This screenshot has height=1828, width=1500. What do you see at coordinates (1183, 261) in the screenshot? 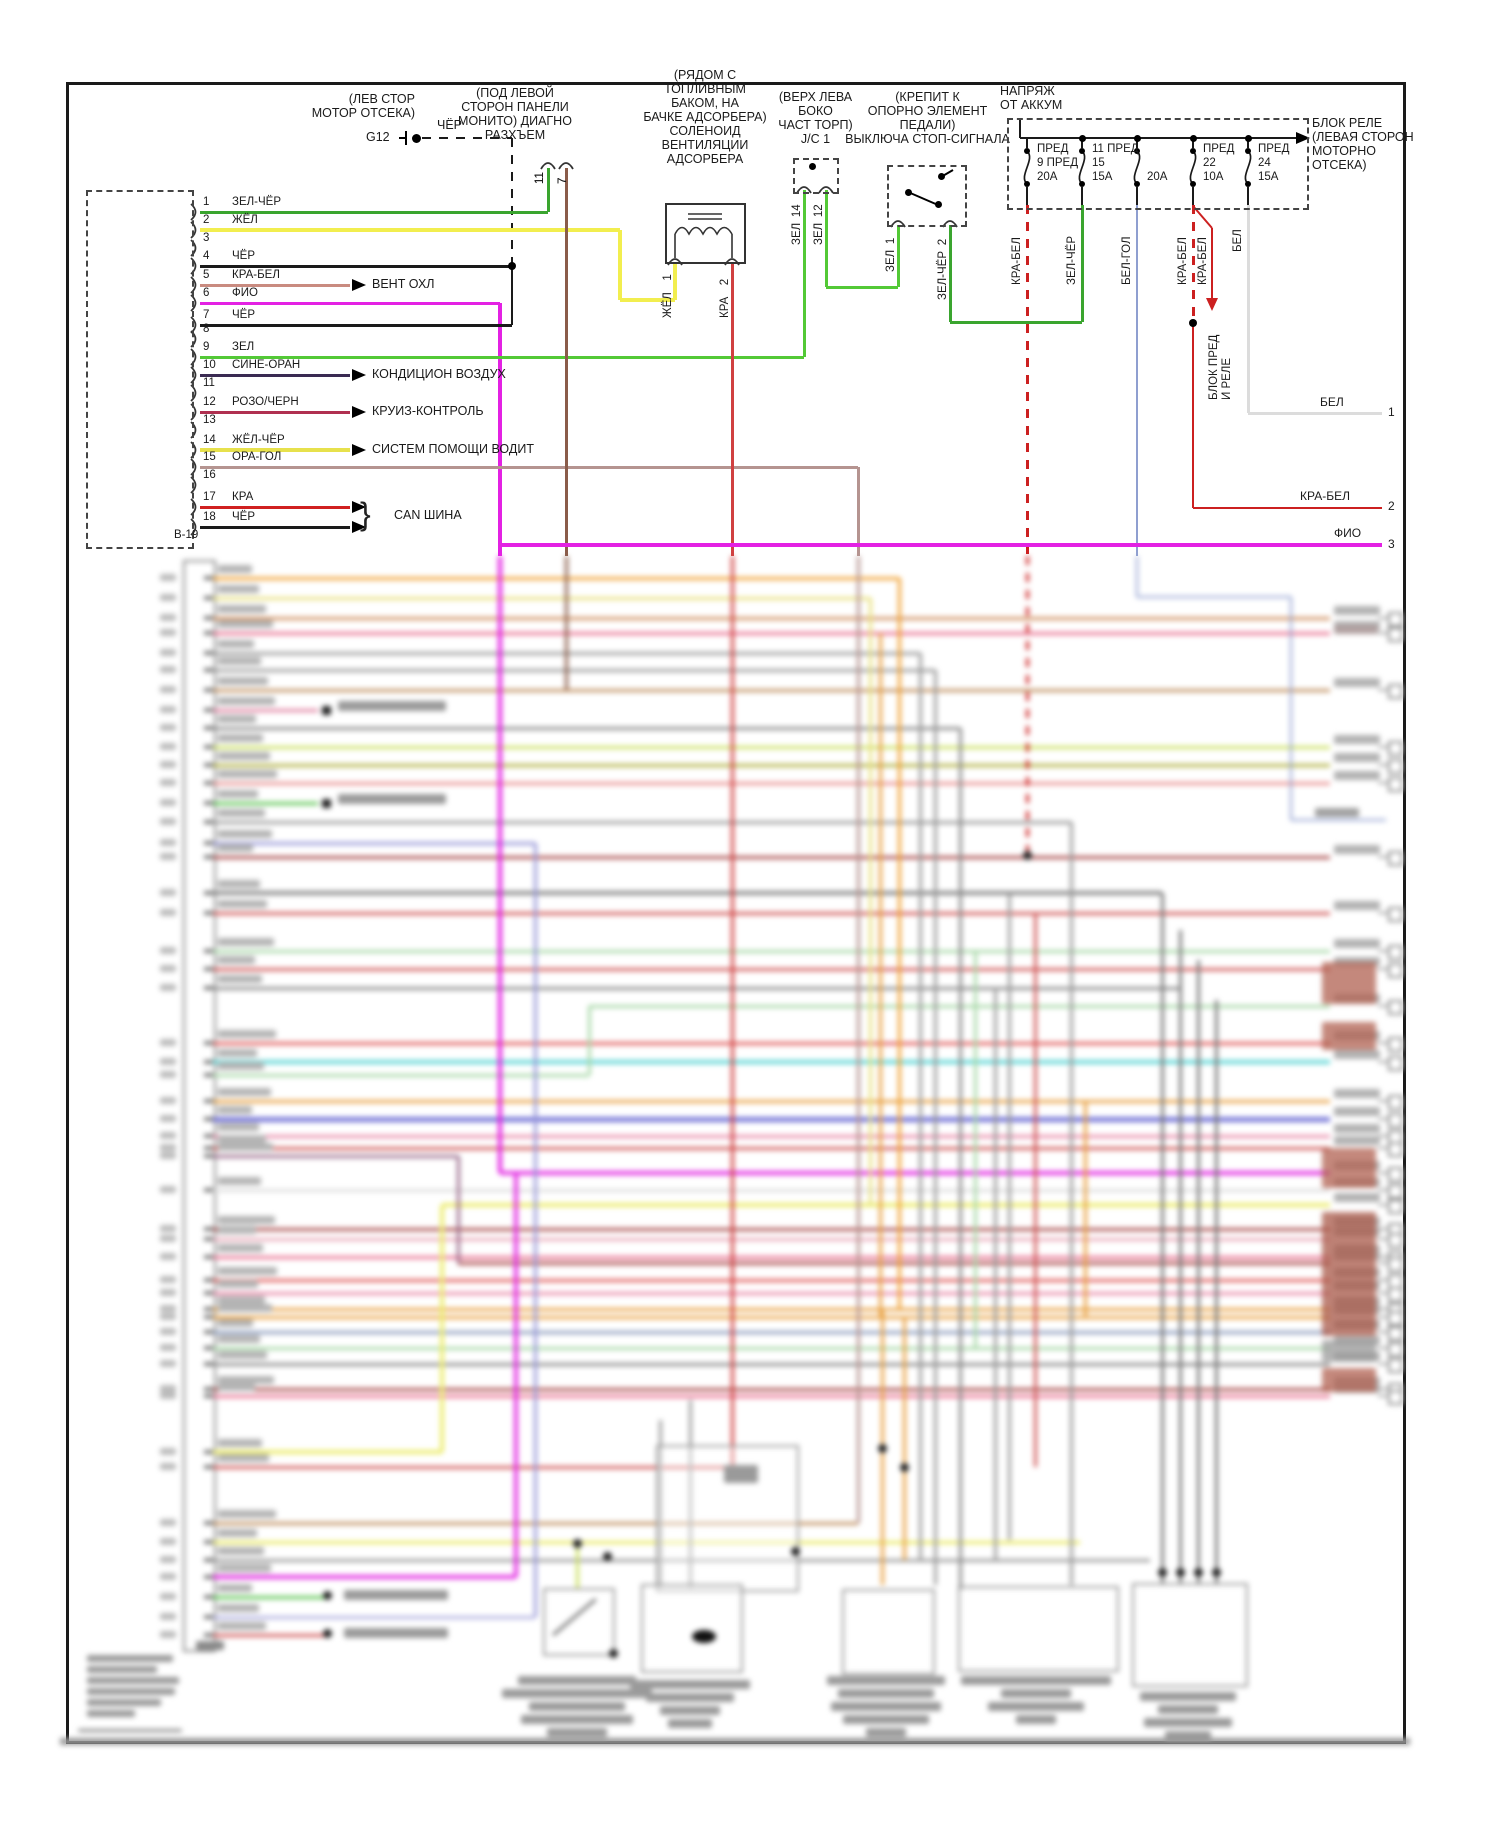
I see `wire-color-vlabel: КРА-БЕЛ` at bounding box center [1183, 261].